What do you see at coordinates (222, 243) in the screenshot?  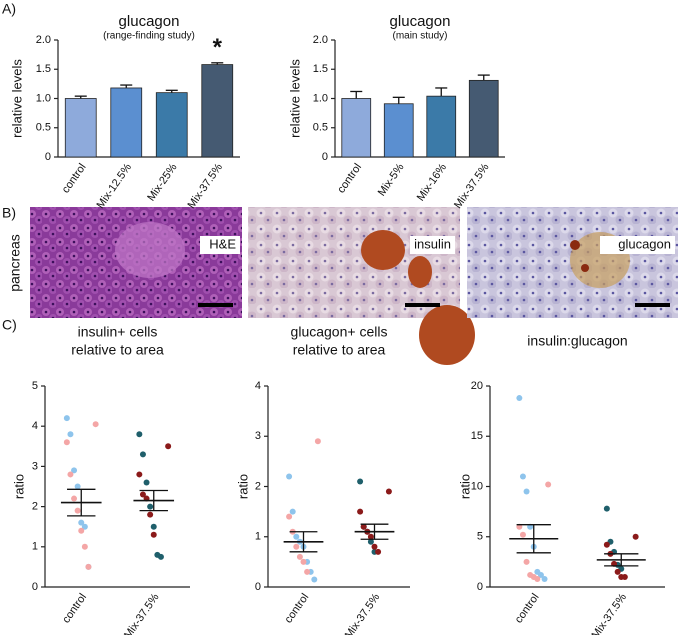 I see `image-label: H&E` at bounding box center [222, 243].